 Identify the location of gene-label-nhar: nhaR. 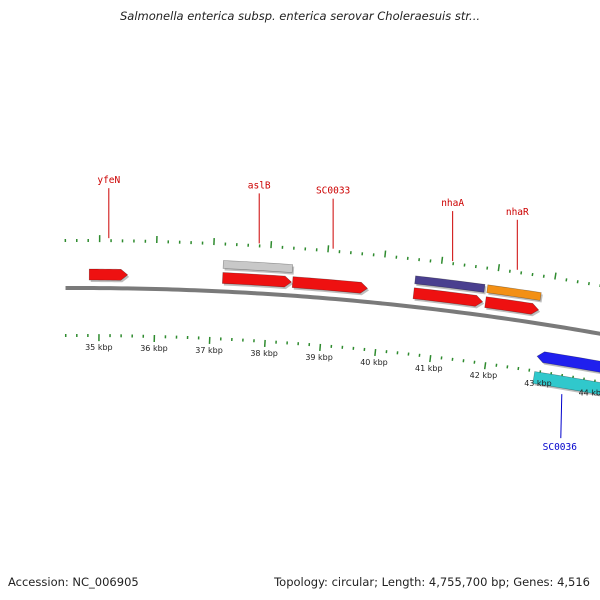
(517, 238).